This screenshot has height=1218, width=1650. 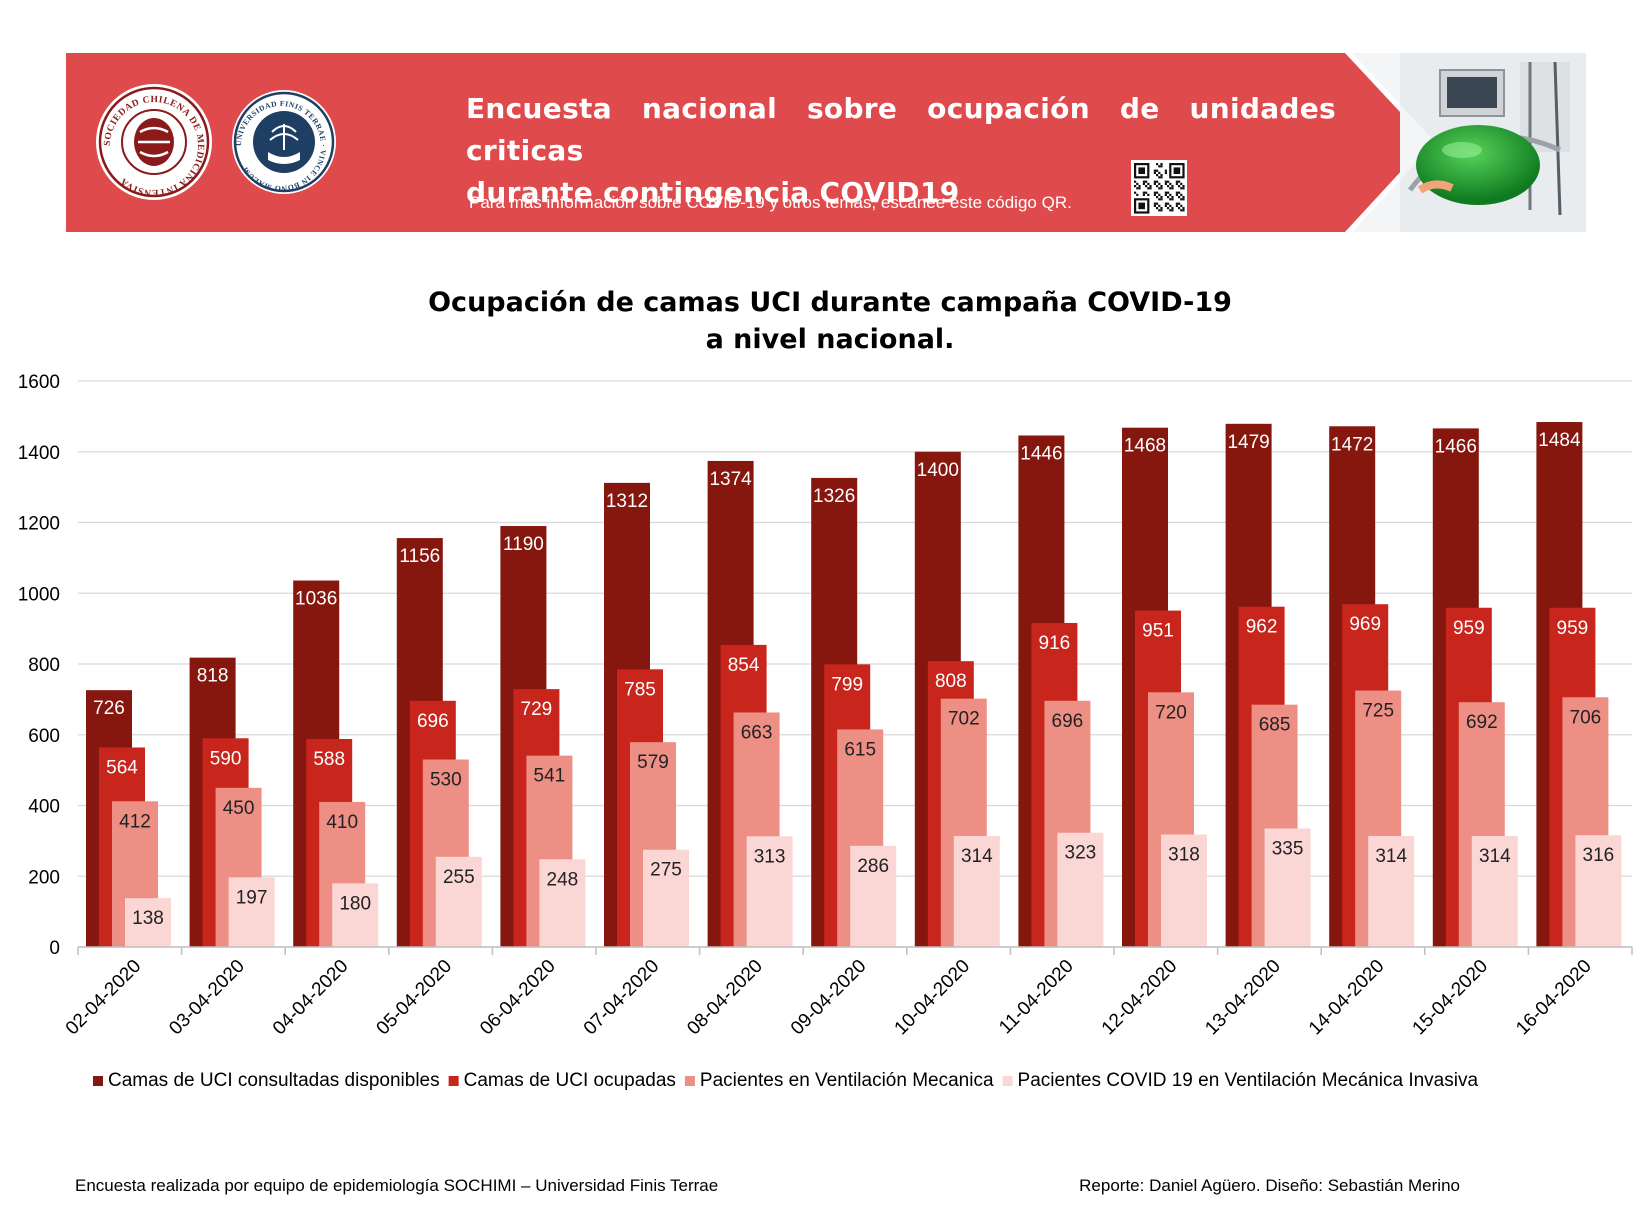 What do you see at coordinates (1288, 848) in the screenshot?
I see `data-label: 335` at bounding box center [1288, 848].